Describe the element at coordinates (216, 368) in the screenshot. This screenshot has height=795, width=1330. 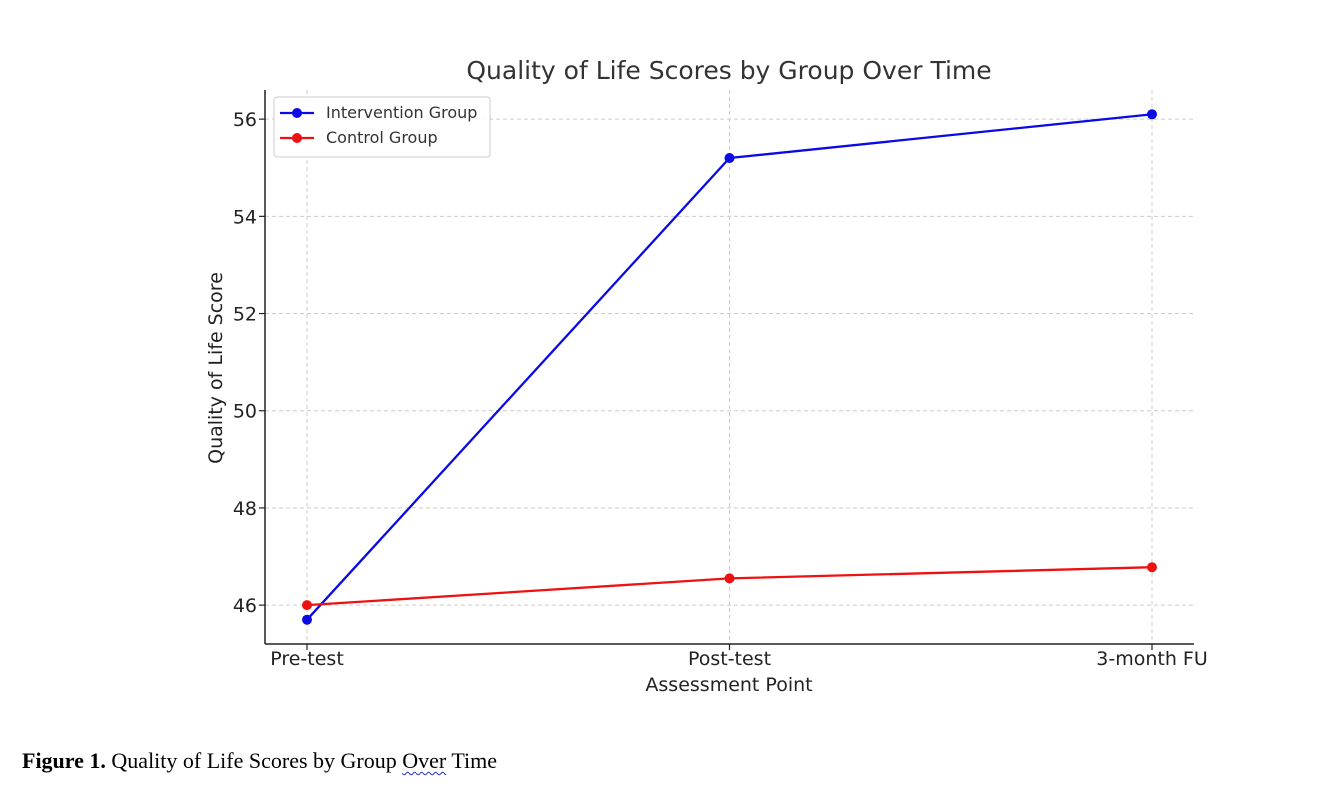
I see `y-axis-label: Quality of Life Score` at that location.